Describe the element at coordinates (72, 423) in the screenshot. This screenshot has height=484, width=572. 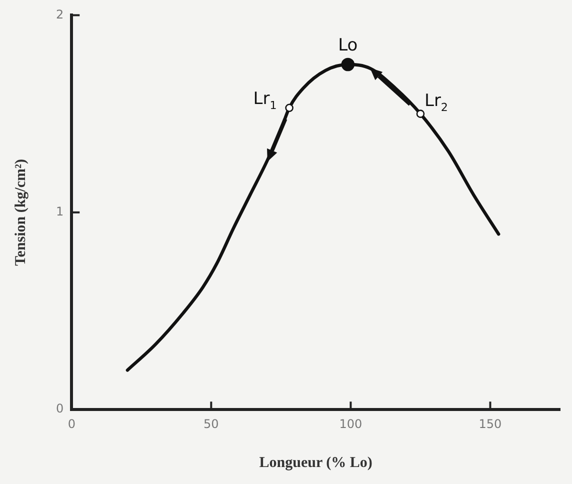
I see `x-tick-label: 0` at that location.